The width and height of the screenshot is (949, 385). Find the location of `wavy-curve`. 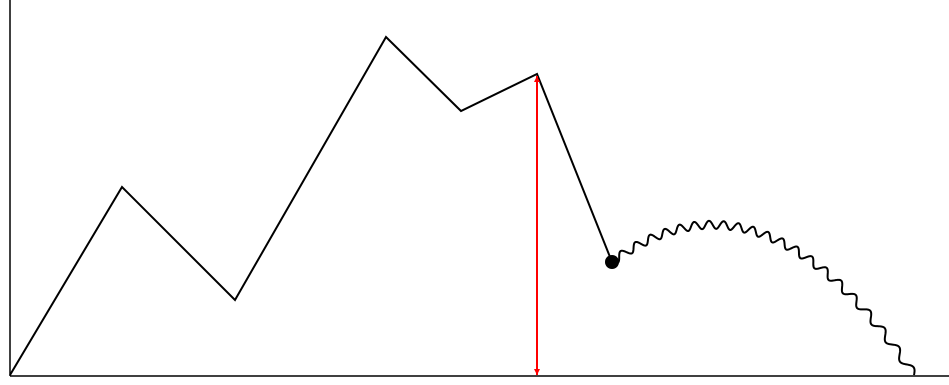

wavy-curve is located at coordinates (763, 297).